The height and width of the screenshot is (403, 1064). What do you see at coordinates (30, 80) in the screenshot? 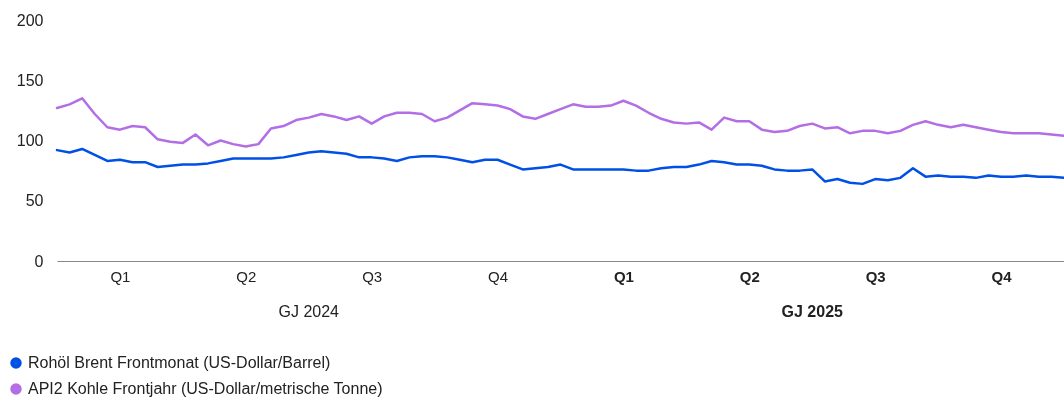
I see `y-tick-label: 150` at bounding box center [30, 80].